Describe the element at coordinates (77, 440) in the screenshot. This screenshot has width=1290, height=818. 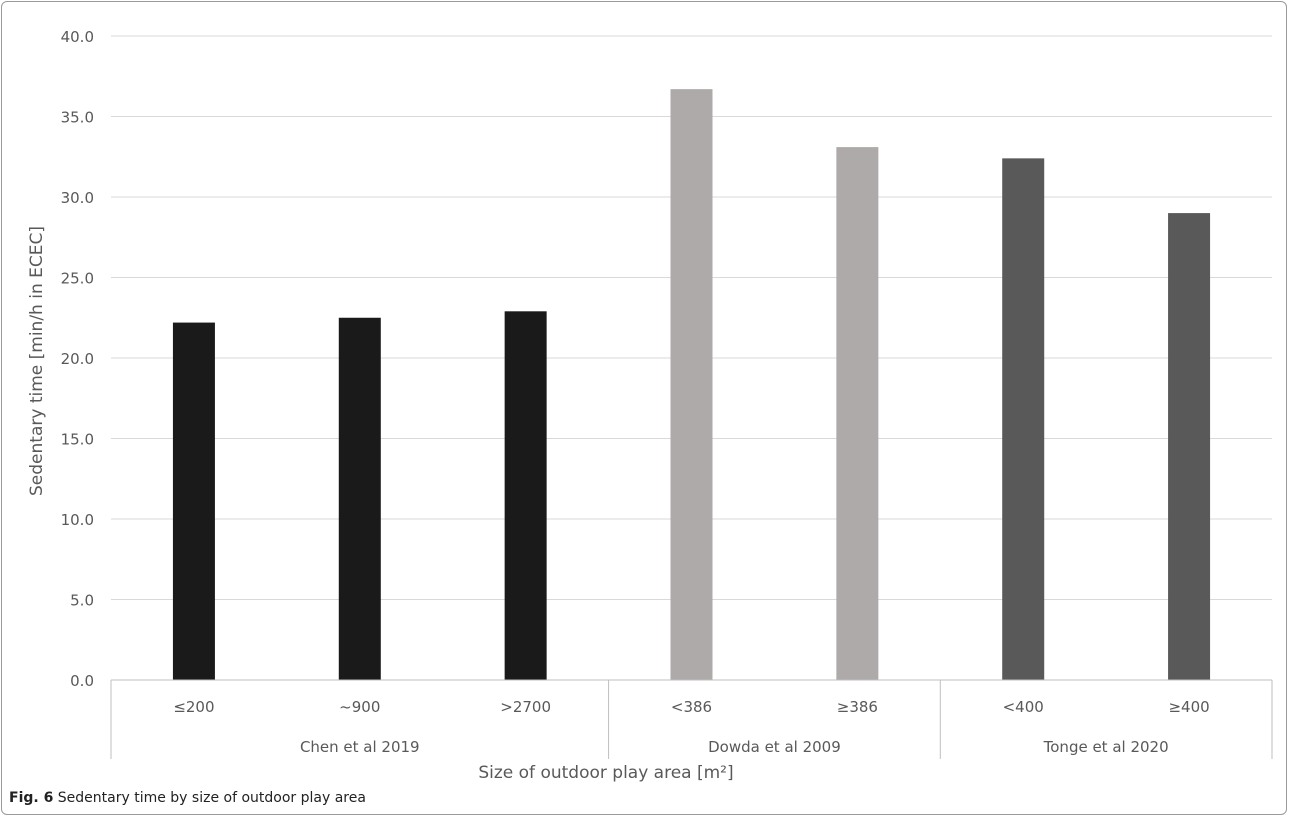
I see `y-tick-label: 15.0` at that location.